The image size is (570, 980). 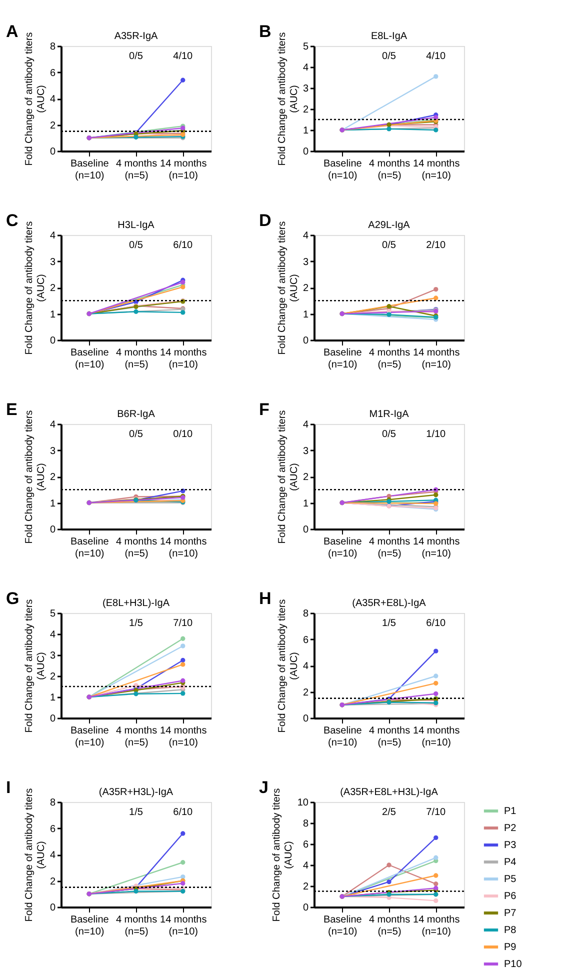 What do you see at coordinates (136, 225) in the screenshot?
I see `chart-title: H3L-IgA` at bounding box center [136, 225].